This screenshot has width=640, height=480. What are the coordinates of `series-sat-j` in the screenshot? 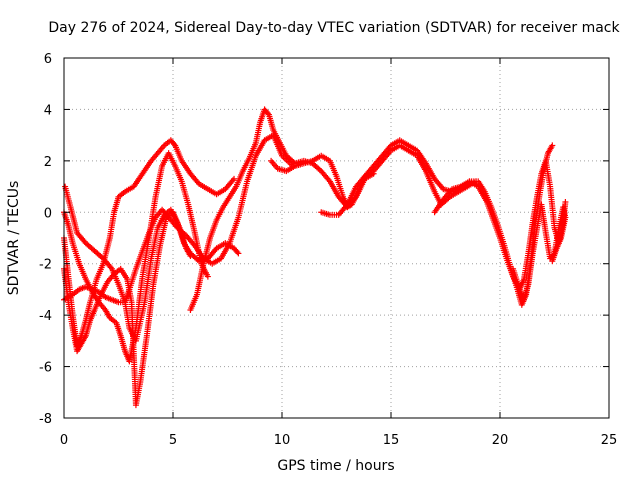 It's located at (539, 252).